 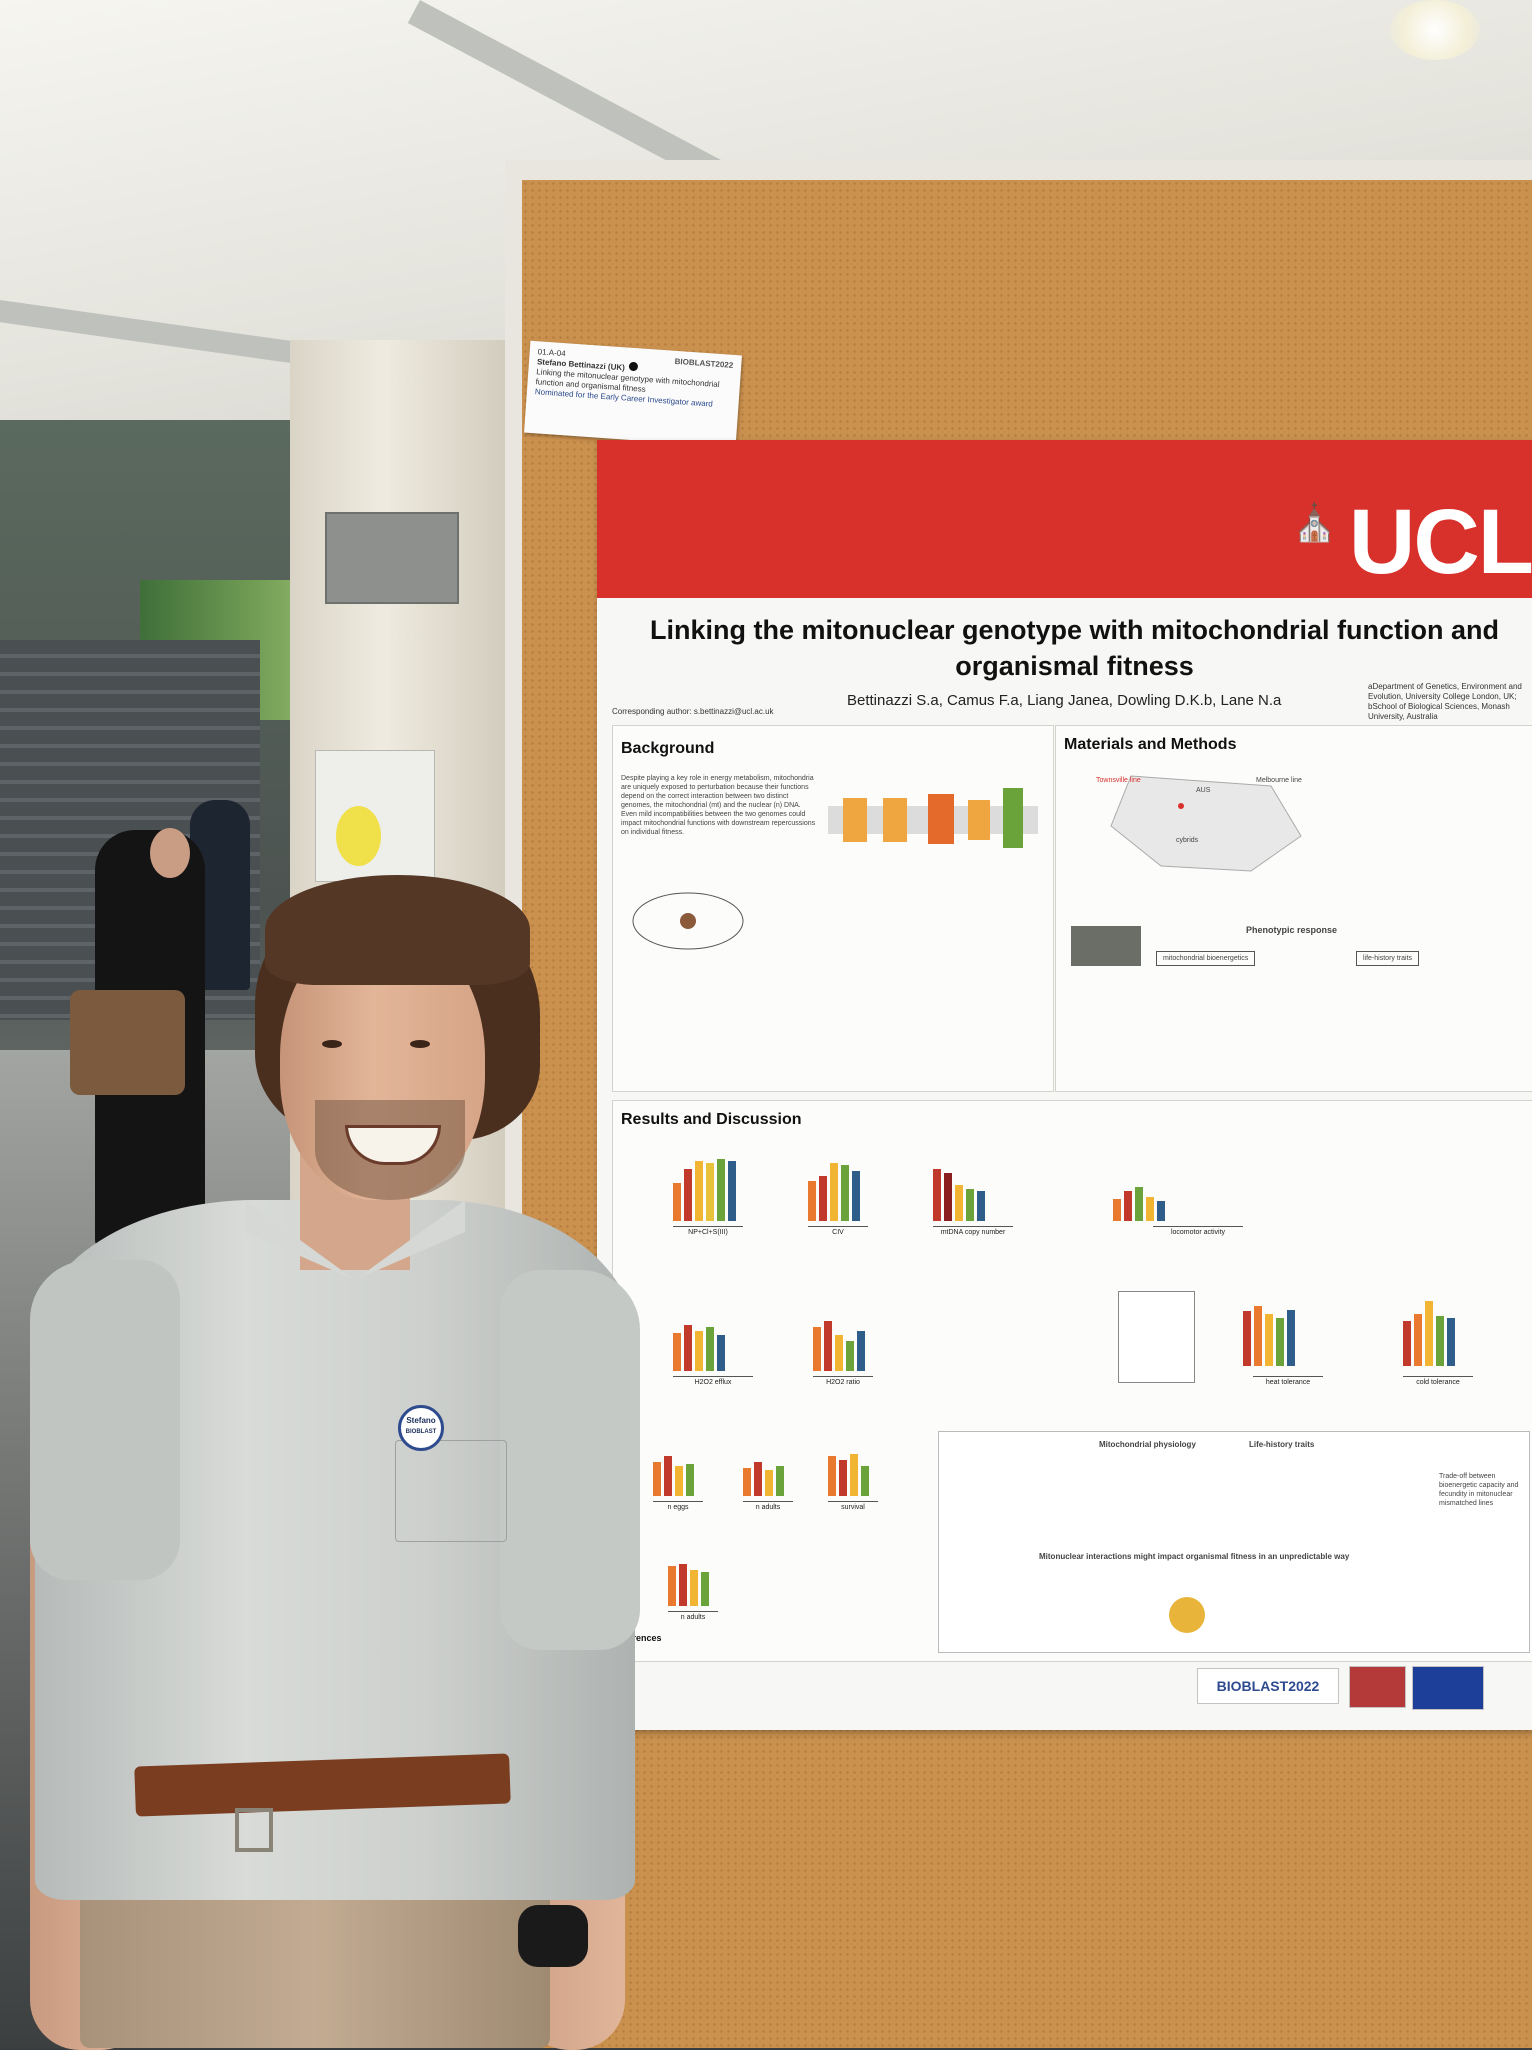 I want to click on summary-col2-heading: Life-history traits, so click(x=1282, y=1444).